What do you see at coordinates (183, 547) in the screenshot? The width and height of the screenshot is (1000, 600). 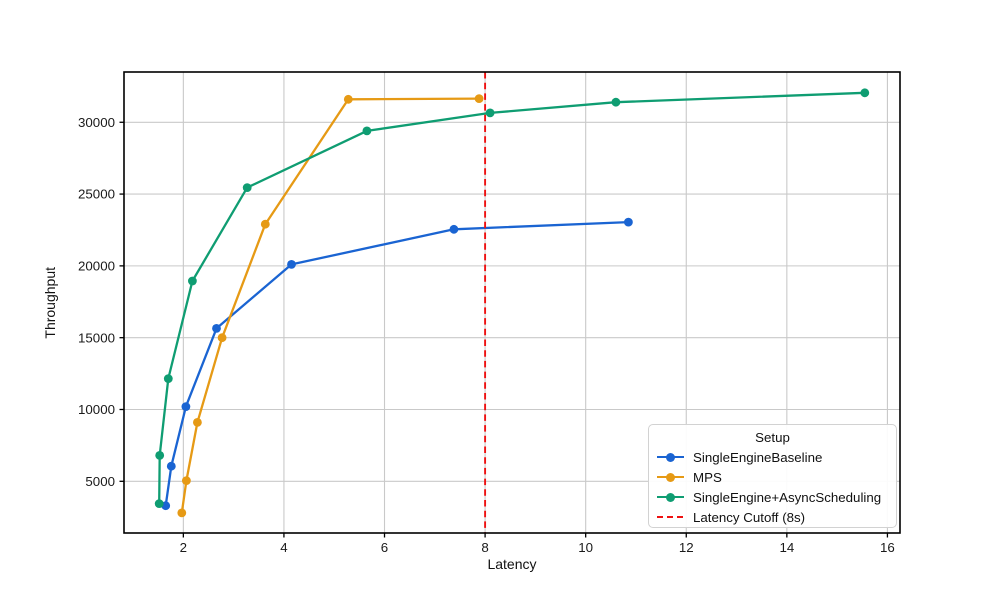 I see `x-tick-label: 2` at bounding box center [183, 547].